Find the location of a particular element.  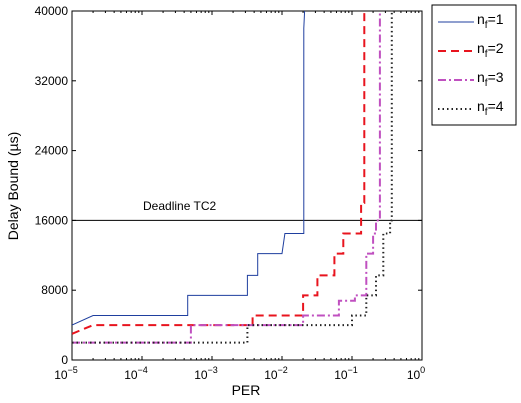

x-tick-label: 10⁻³ is located at coordinates (206, 373).